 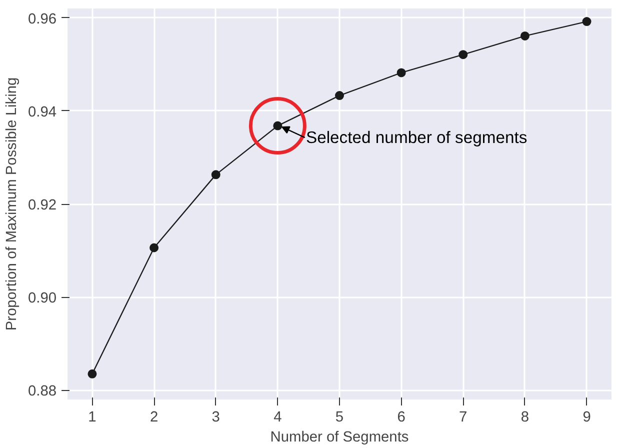 What do you see at coordinates (216, 418) in the screenshot?
I see `x-tick-label: 3` at bounding box center [216, 418].